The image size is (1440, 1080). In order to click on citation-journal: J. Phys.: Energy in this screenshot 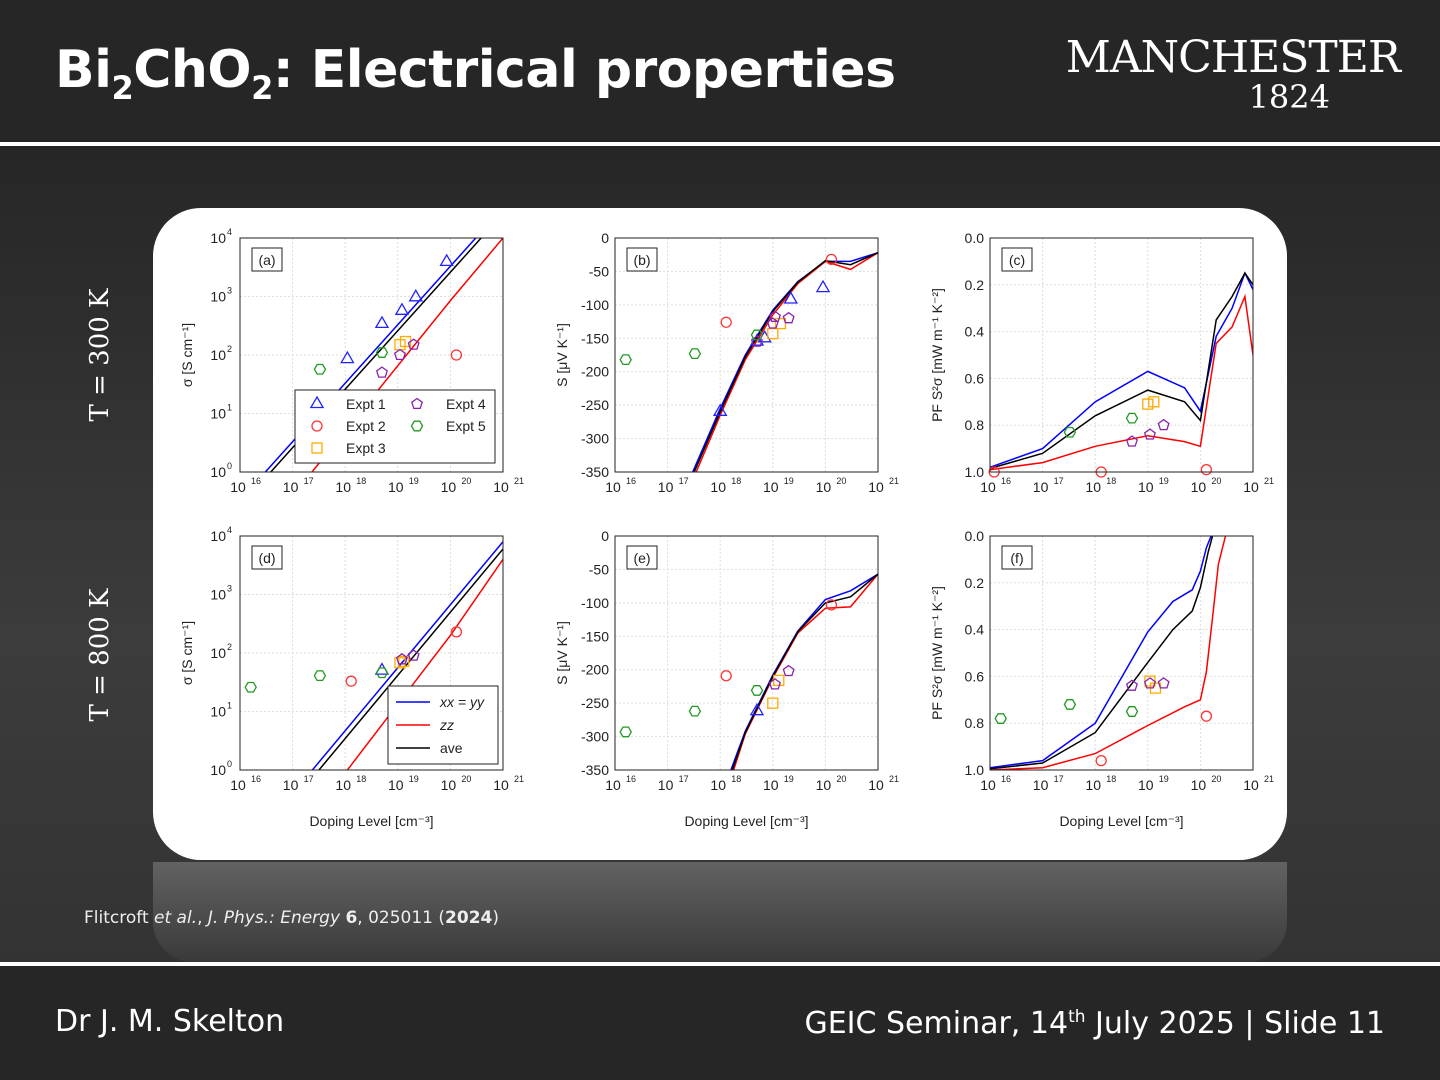, I will do `click(274, 918)`.